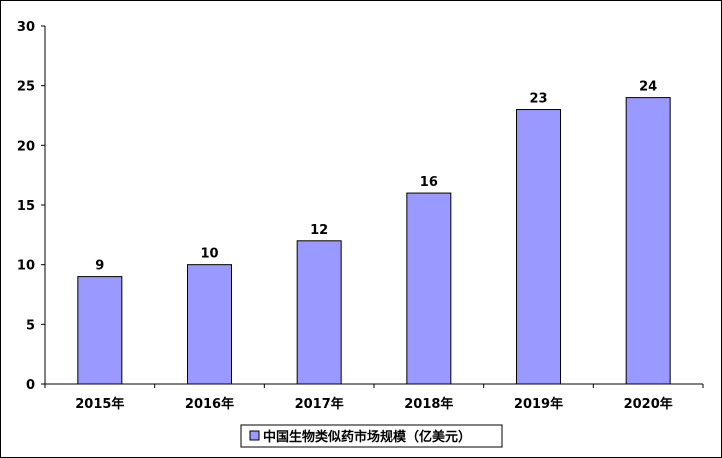  I want to click on y-axis: 0 5 10 15 20 25 30, so click(31, 206).